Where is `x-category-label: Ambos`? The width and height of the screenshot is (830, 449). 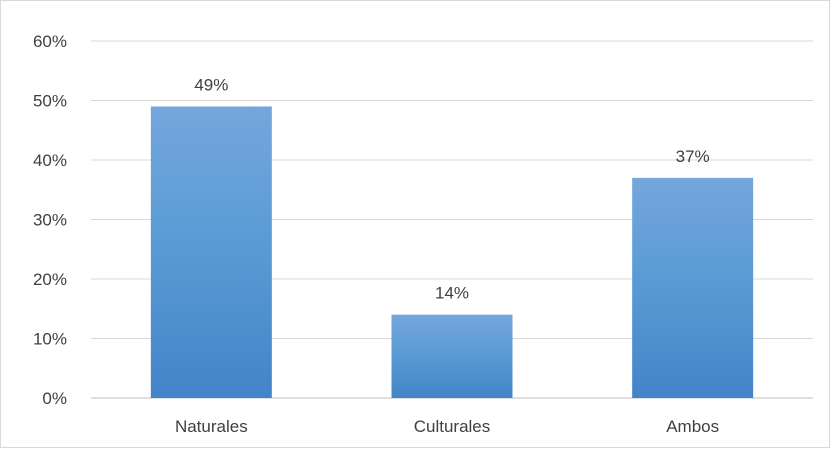 x-category-label: Ambos is located at coordinates (692, 426).